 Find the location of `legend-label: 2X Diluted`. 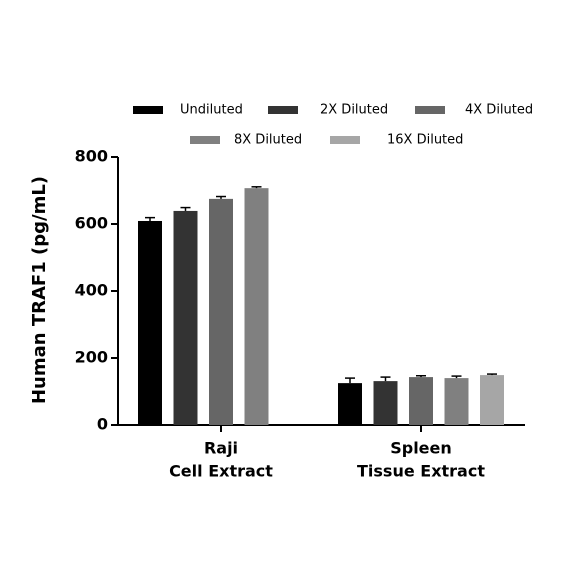

legend-label: 2X Diluted is located at coordinates (354, 110).